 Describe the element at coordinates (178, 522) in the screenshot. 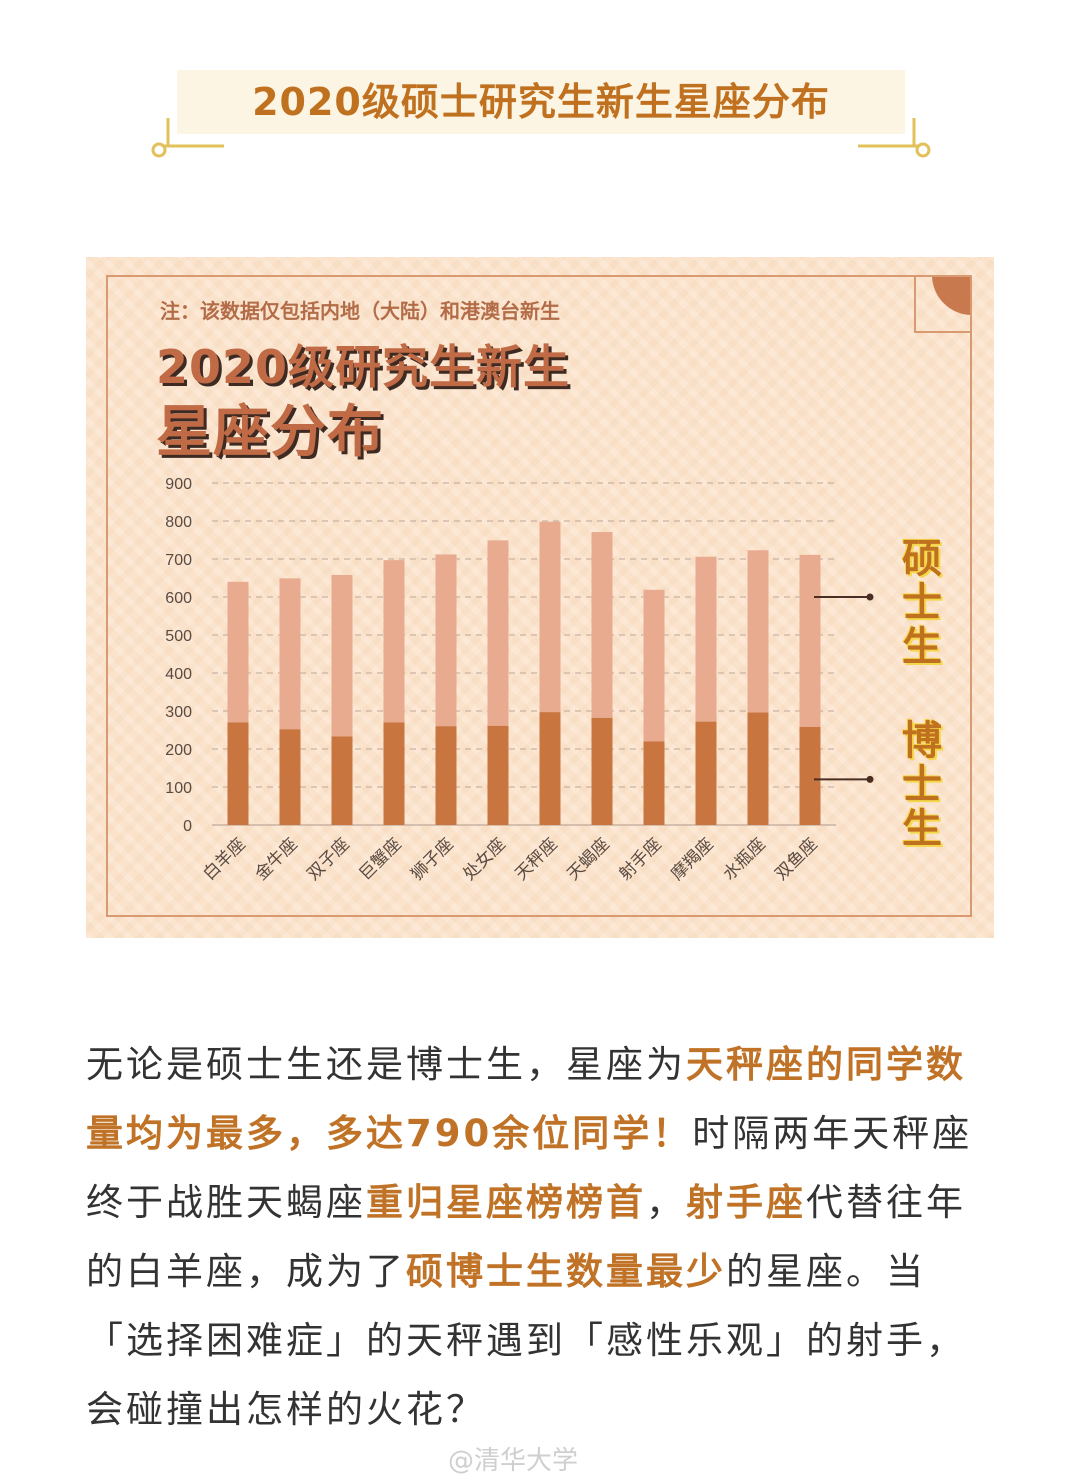

I see `y-tick-label: 800` at that location.